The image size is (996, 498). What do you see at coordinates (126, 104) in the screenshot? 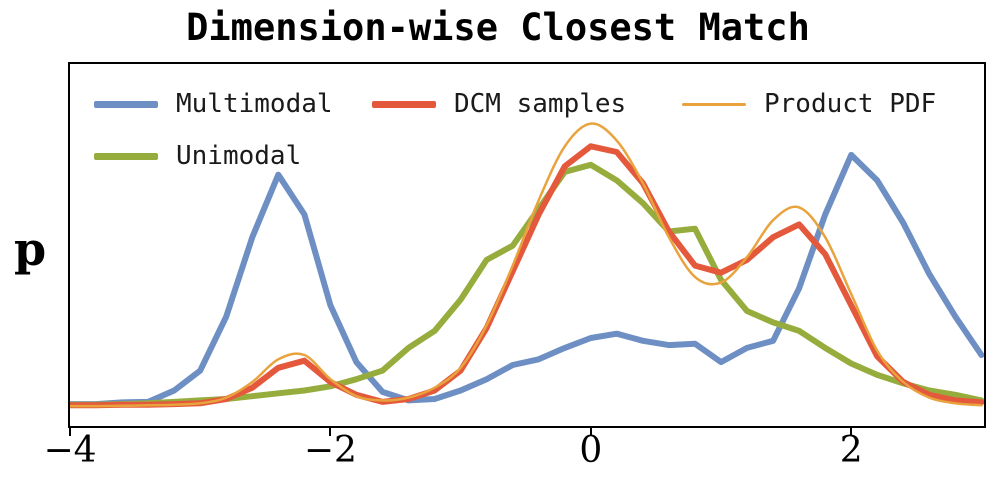
I see `multimodal-line-swatch` at bounding box center [126, 104].